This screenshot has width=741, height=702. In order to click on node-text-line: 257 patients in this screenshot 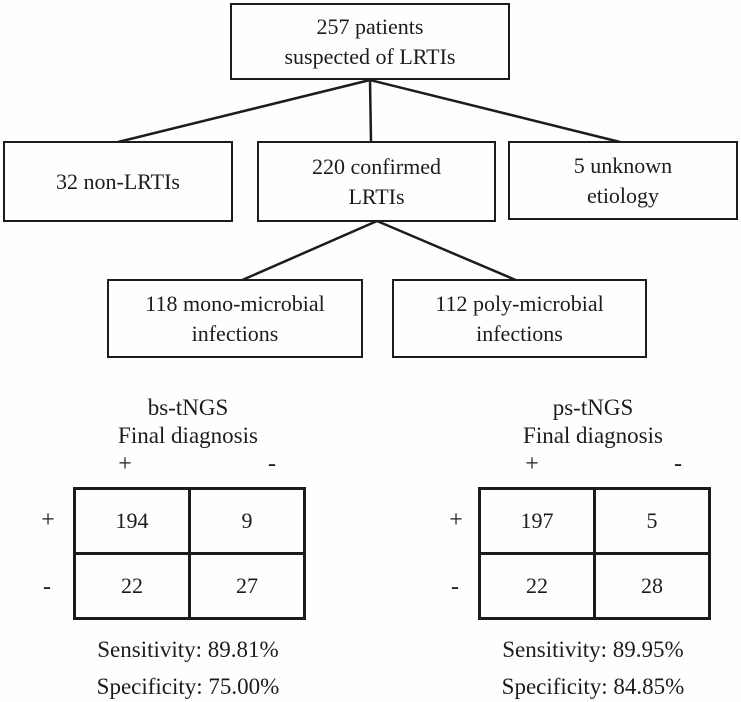, I will do `click(370, 27)`.